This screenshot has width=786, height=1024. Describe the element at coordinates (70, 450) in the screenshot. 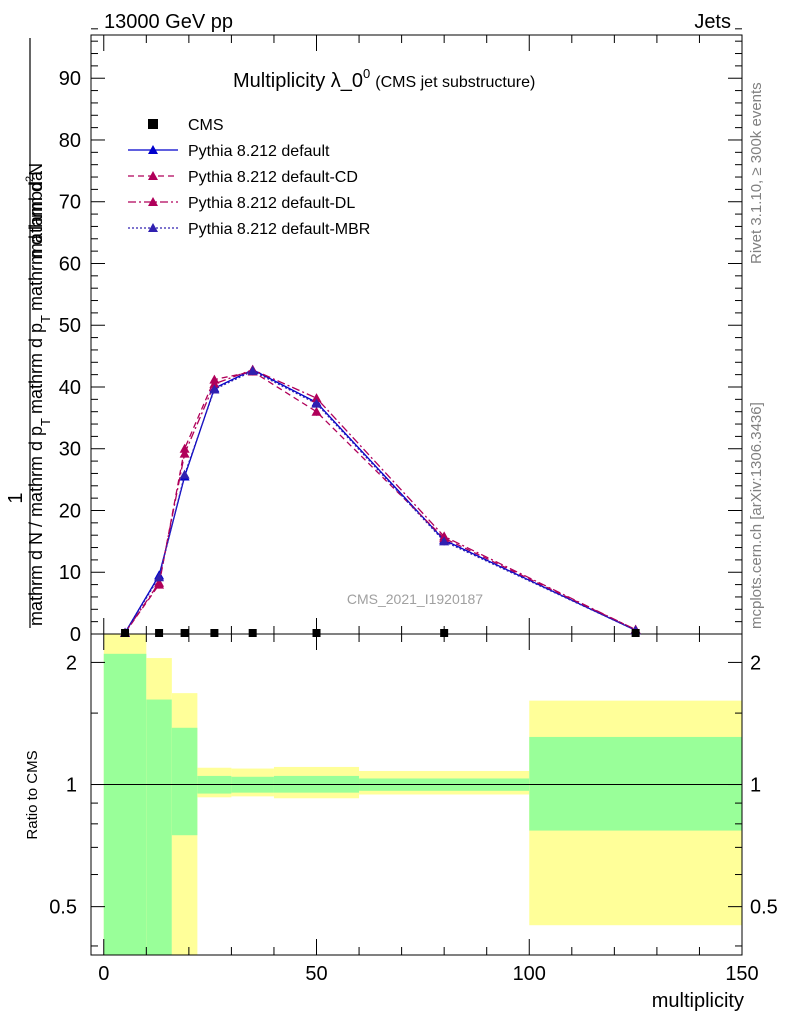

I see `main-ytick-label: 30` at that location.